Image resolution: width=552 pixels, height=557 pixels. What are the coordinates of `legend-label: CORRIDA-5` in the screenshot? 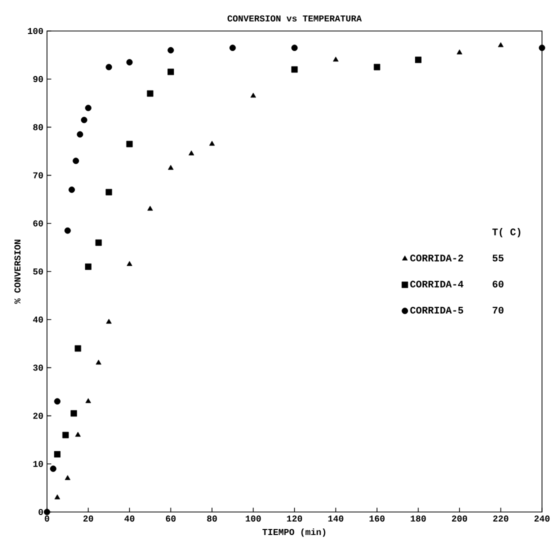 It's located at (437, 310).